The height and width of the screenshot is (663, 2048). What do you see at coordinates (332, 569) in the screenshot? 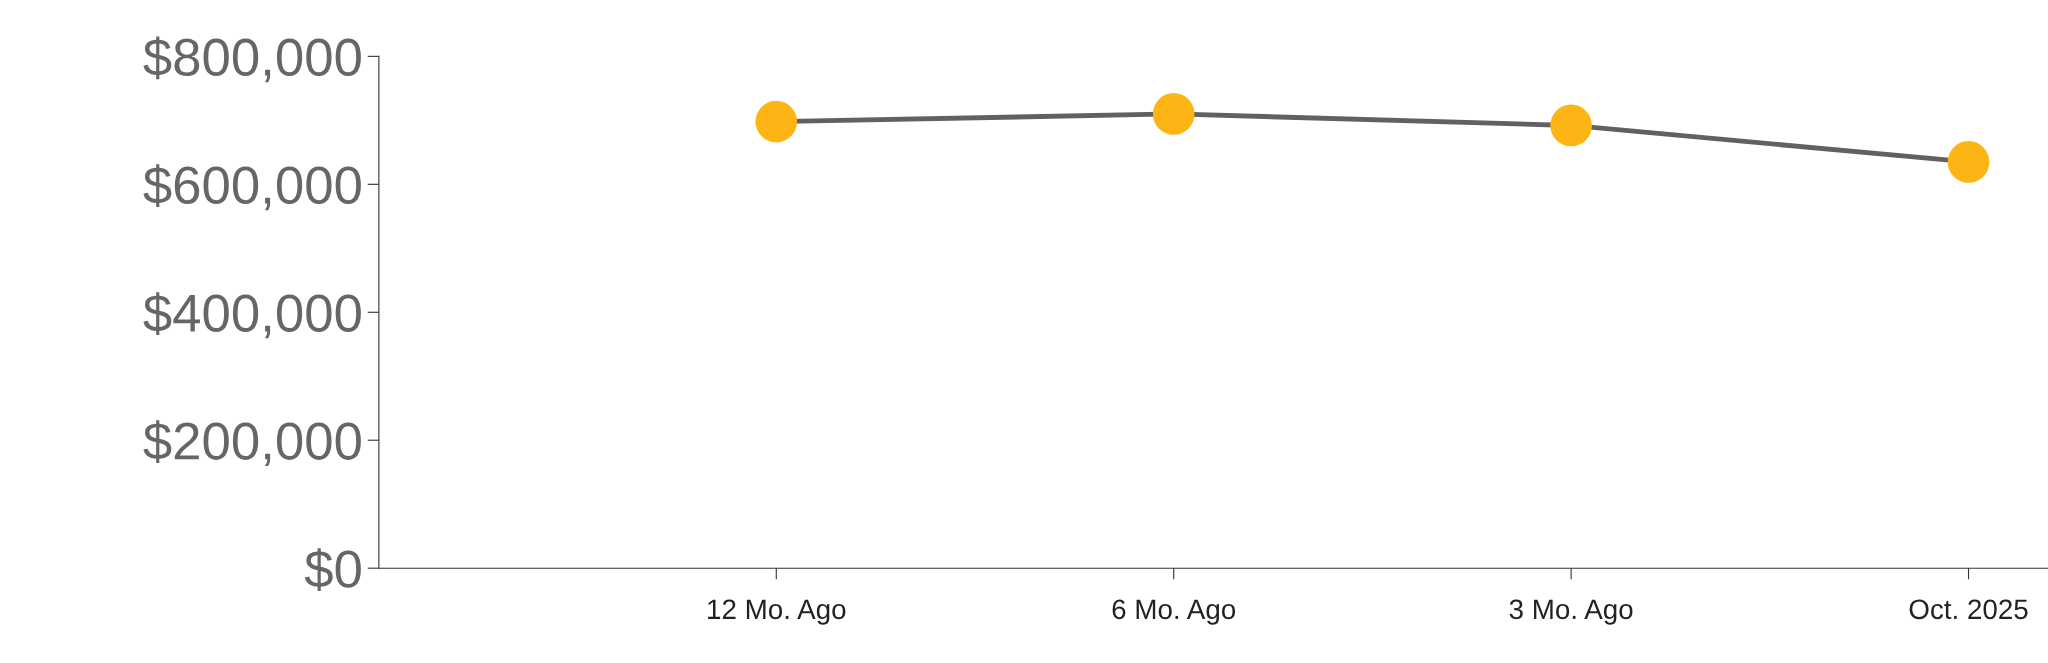
I see `y-tick-label: $0` at bounding box center [332, 569].